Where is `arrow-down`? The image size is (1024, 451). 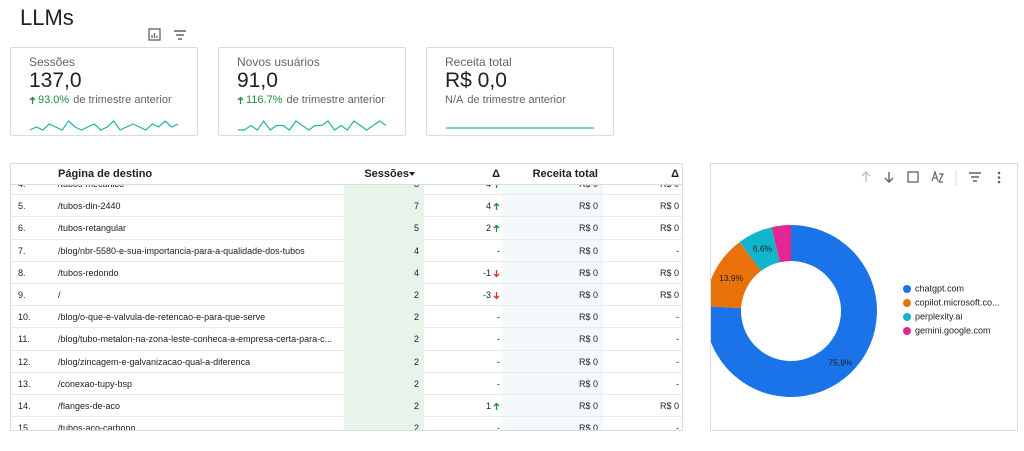 arrow-down is located at coordinates (496, 273).